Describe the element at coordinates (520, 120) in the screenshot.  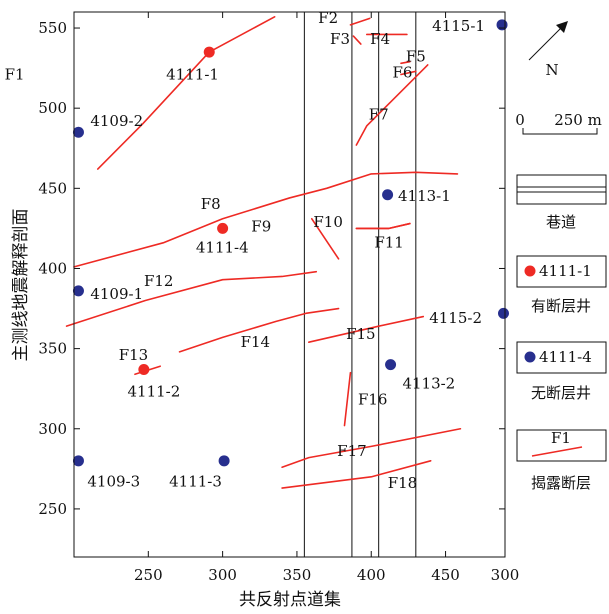
I see `scale-zero-label: 0` at that location.